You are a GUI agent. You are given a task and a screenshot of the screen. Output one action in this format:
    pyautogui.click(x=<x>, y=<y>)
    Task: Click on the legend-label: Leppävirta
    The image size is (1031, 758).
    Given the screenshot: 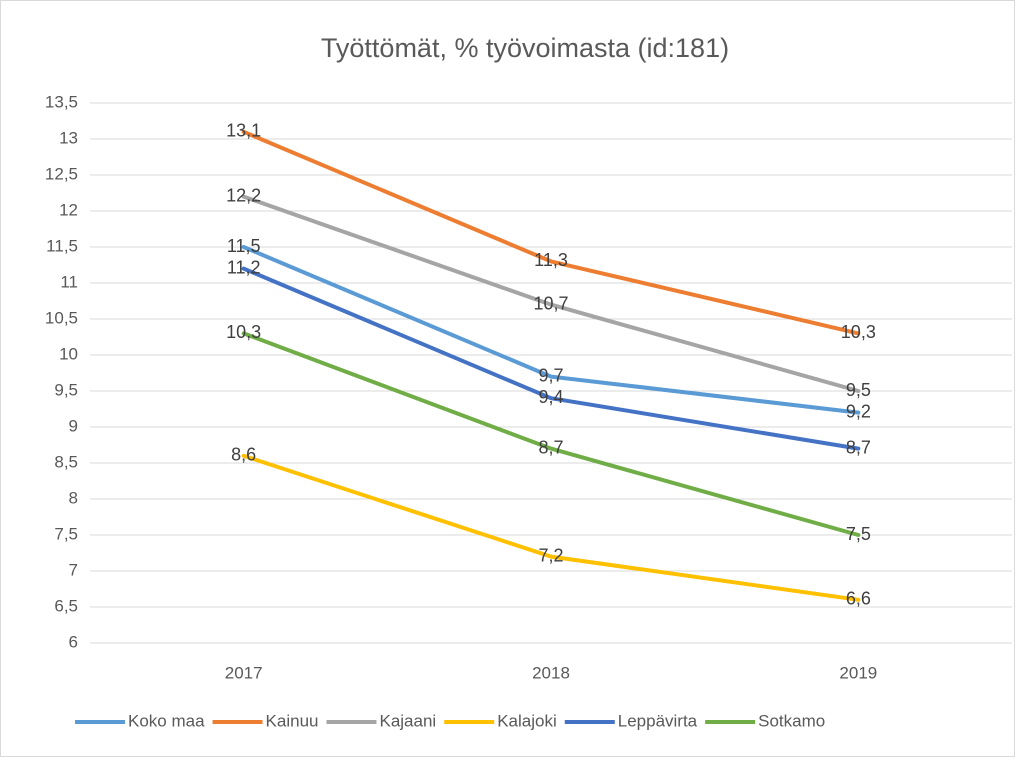 What is the action you would take?
    pyautogui.click(x=658, y=720)
    